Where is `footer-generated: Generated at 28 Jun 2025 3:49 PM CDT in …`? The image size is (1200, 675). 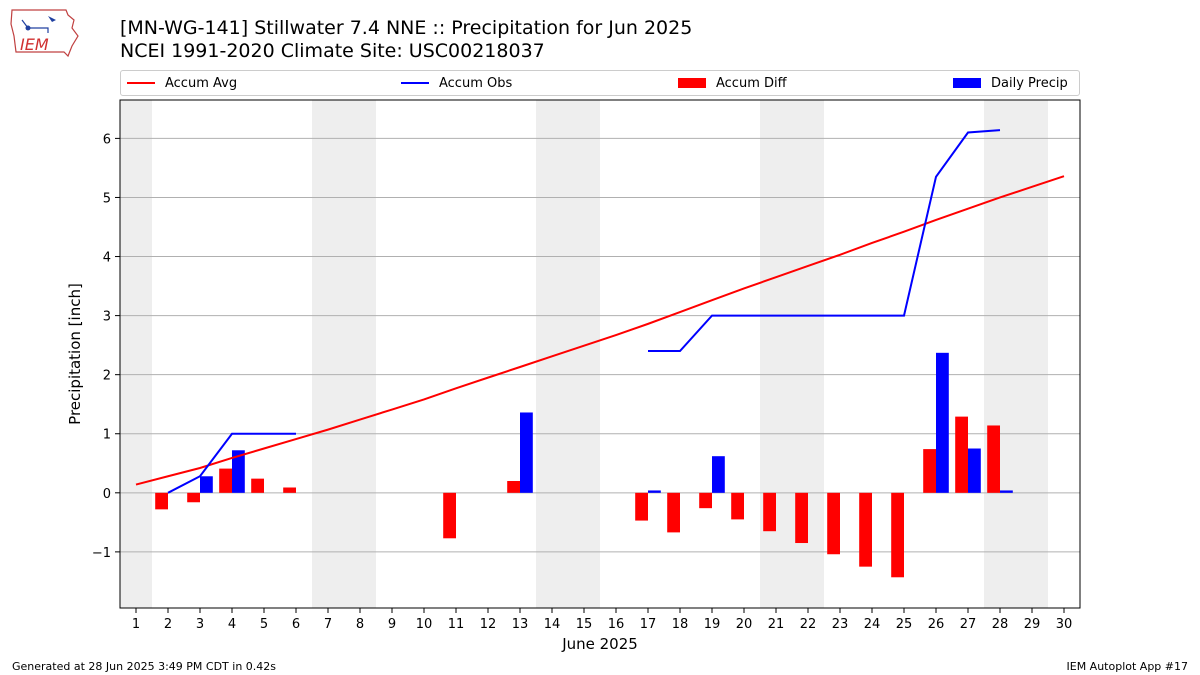
footer-generated: Generated at 28 Jun 2025 3:49 PM CDT in … is located at coordinates (144, 666).